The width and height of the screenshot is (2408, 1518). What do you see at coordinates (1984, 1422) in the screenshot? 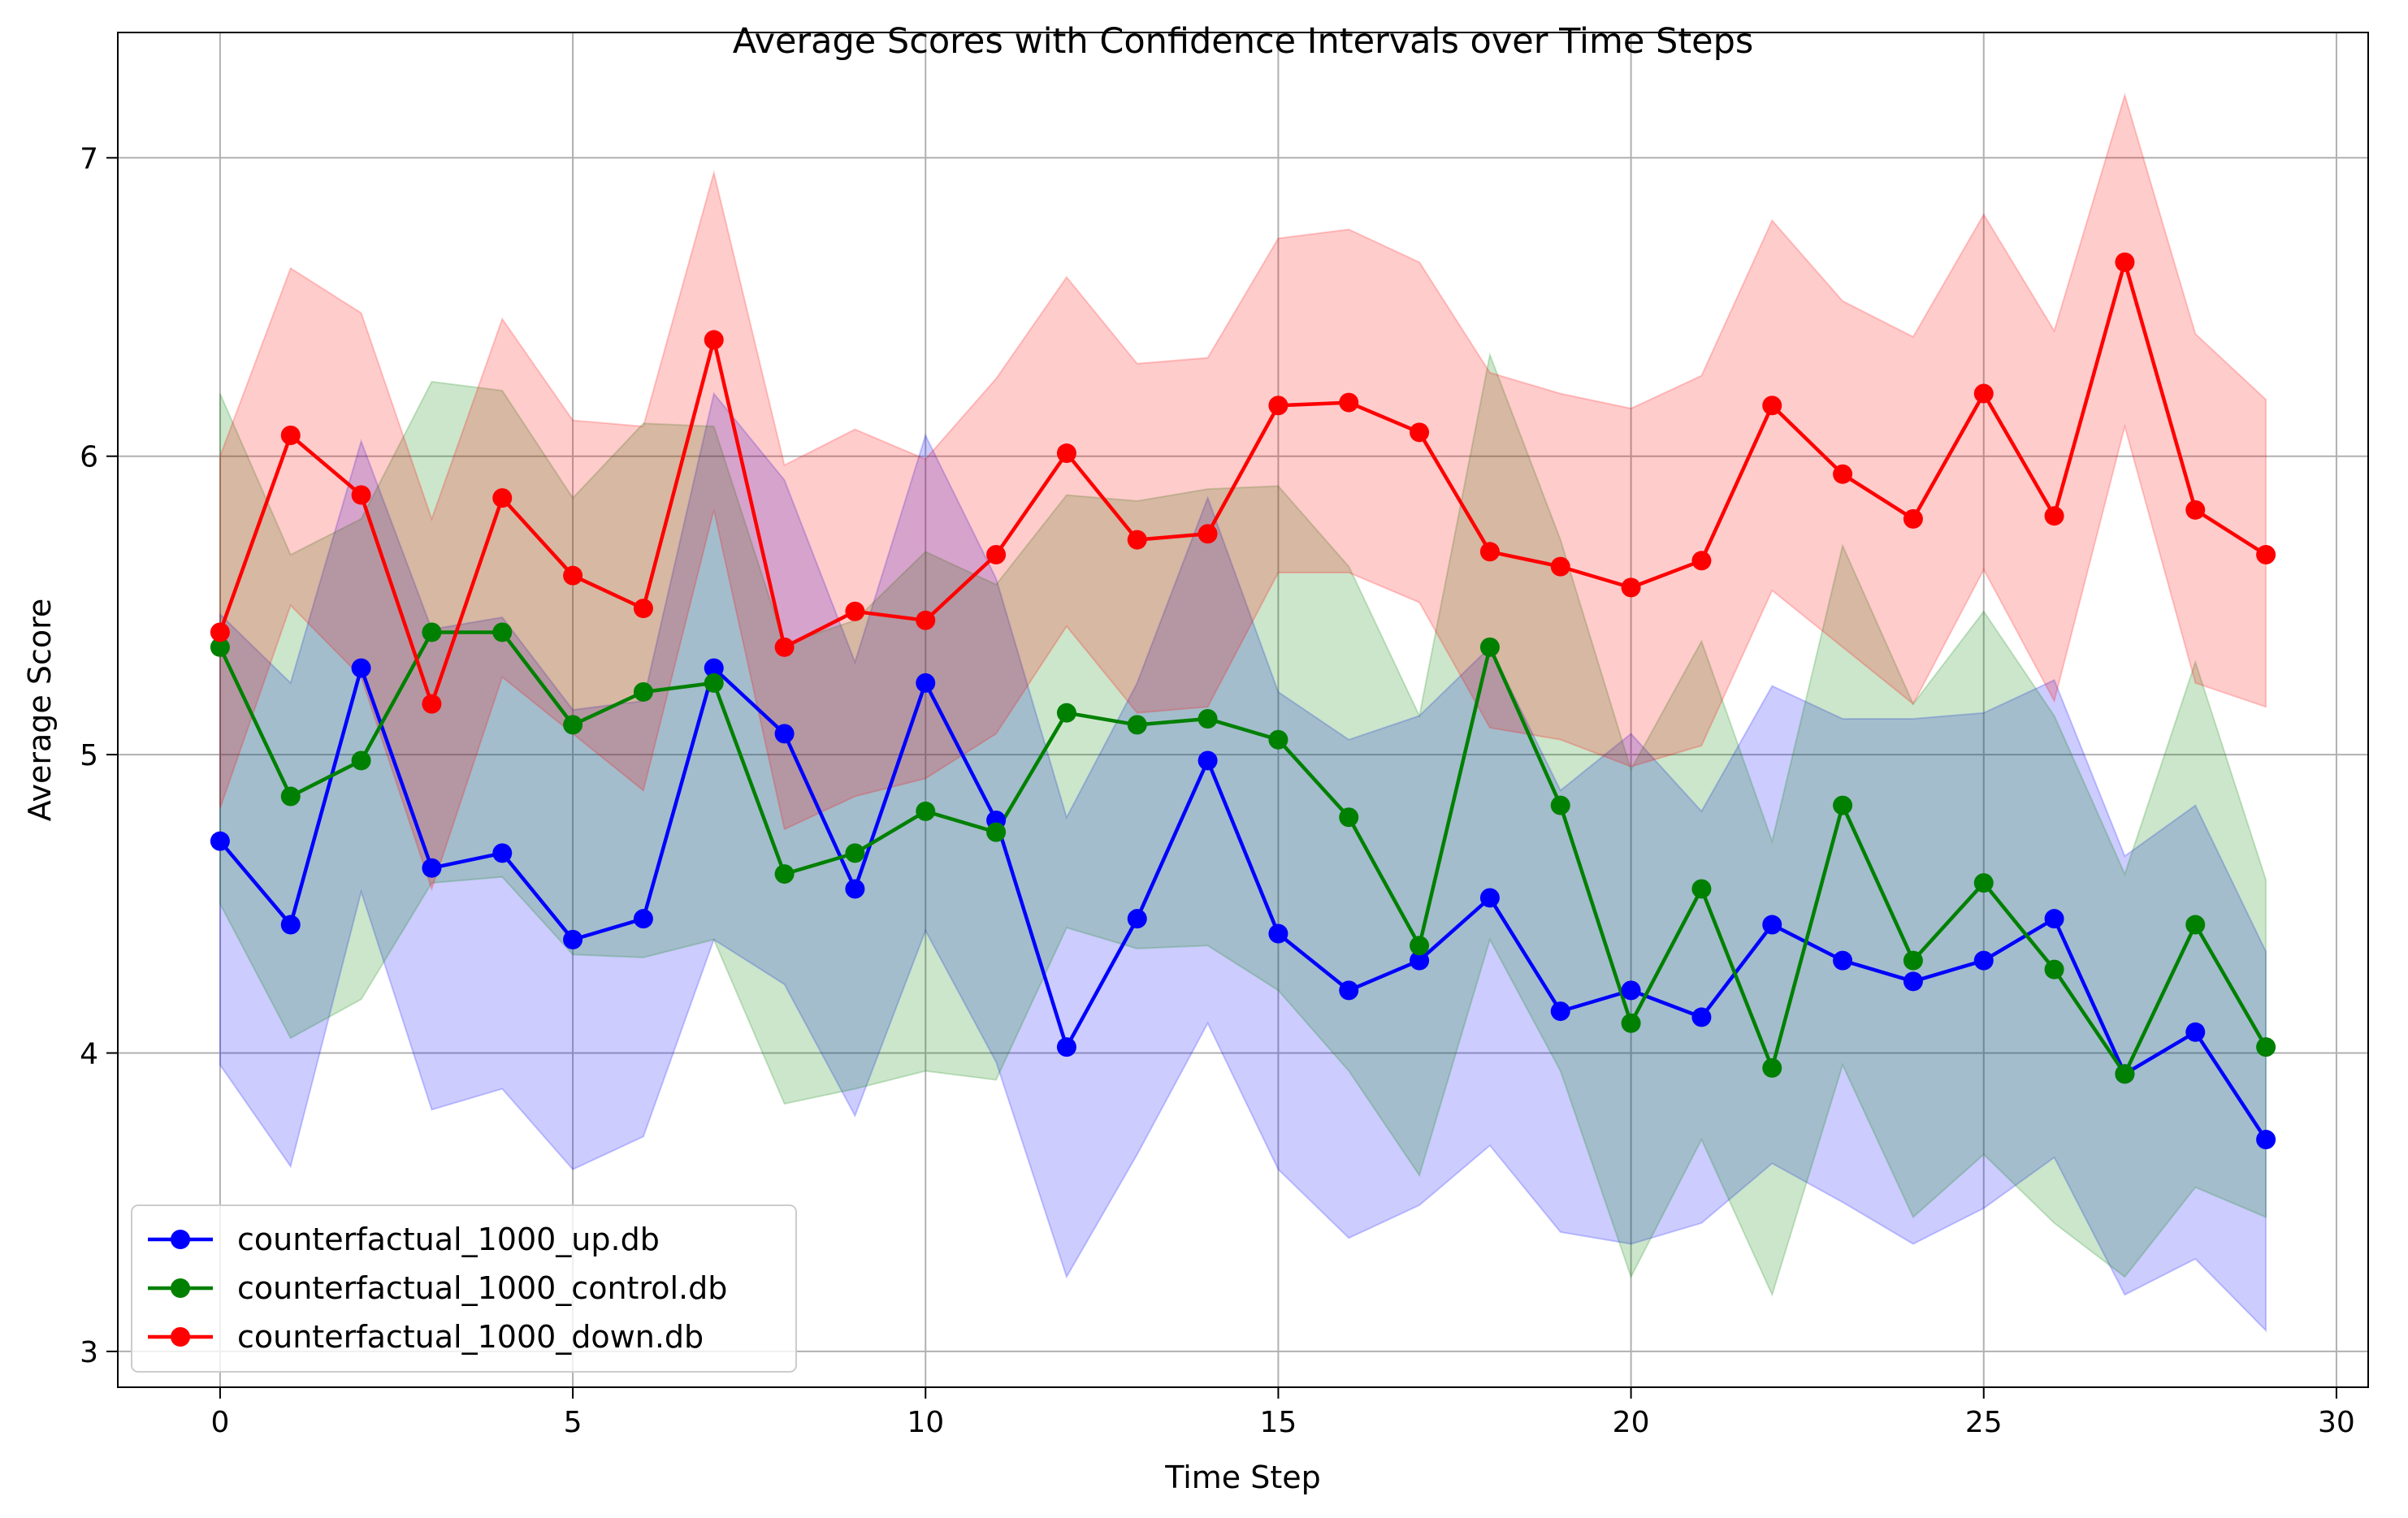
I see `x-tick-label: 25` at bounding box center [1984, 1422].